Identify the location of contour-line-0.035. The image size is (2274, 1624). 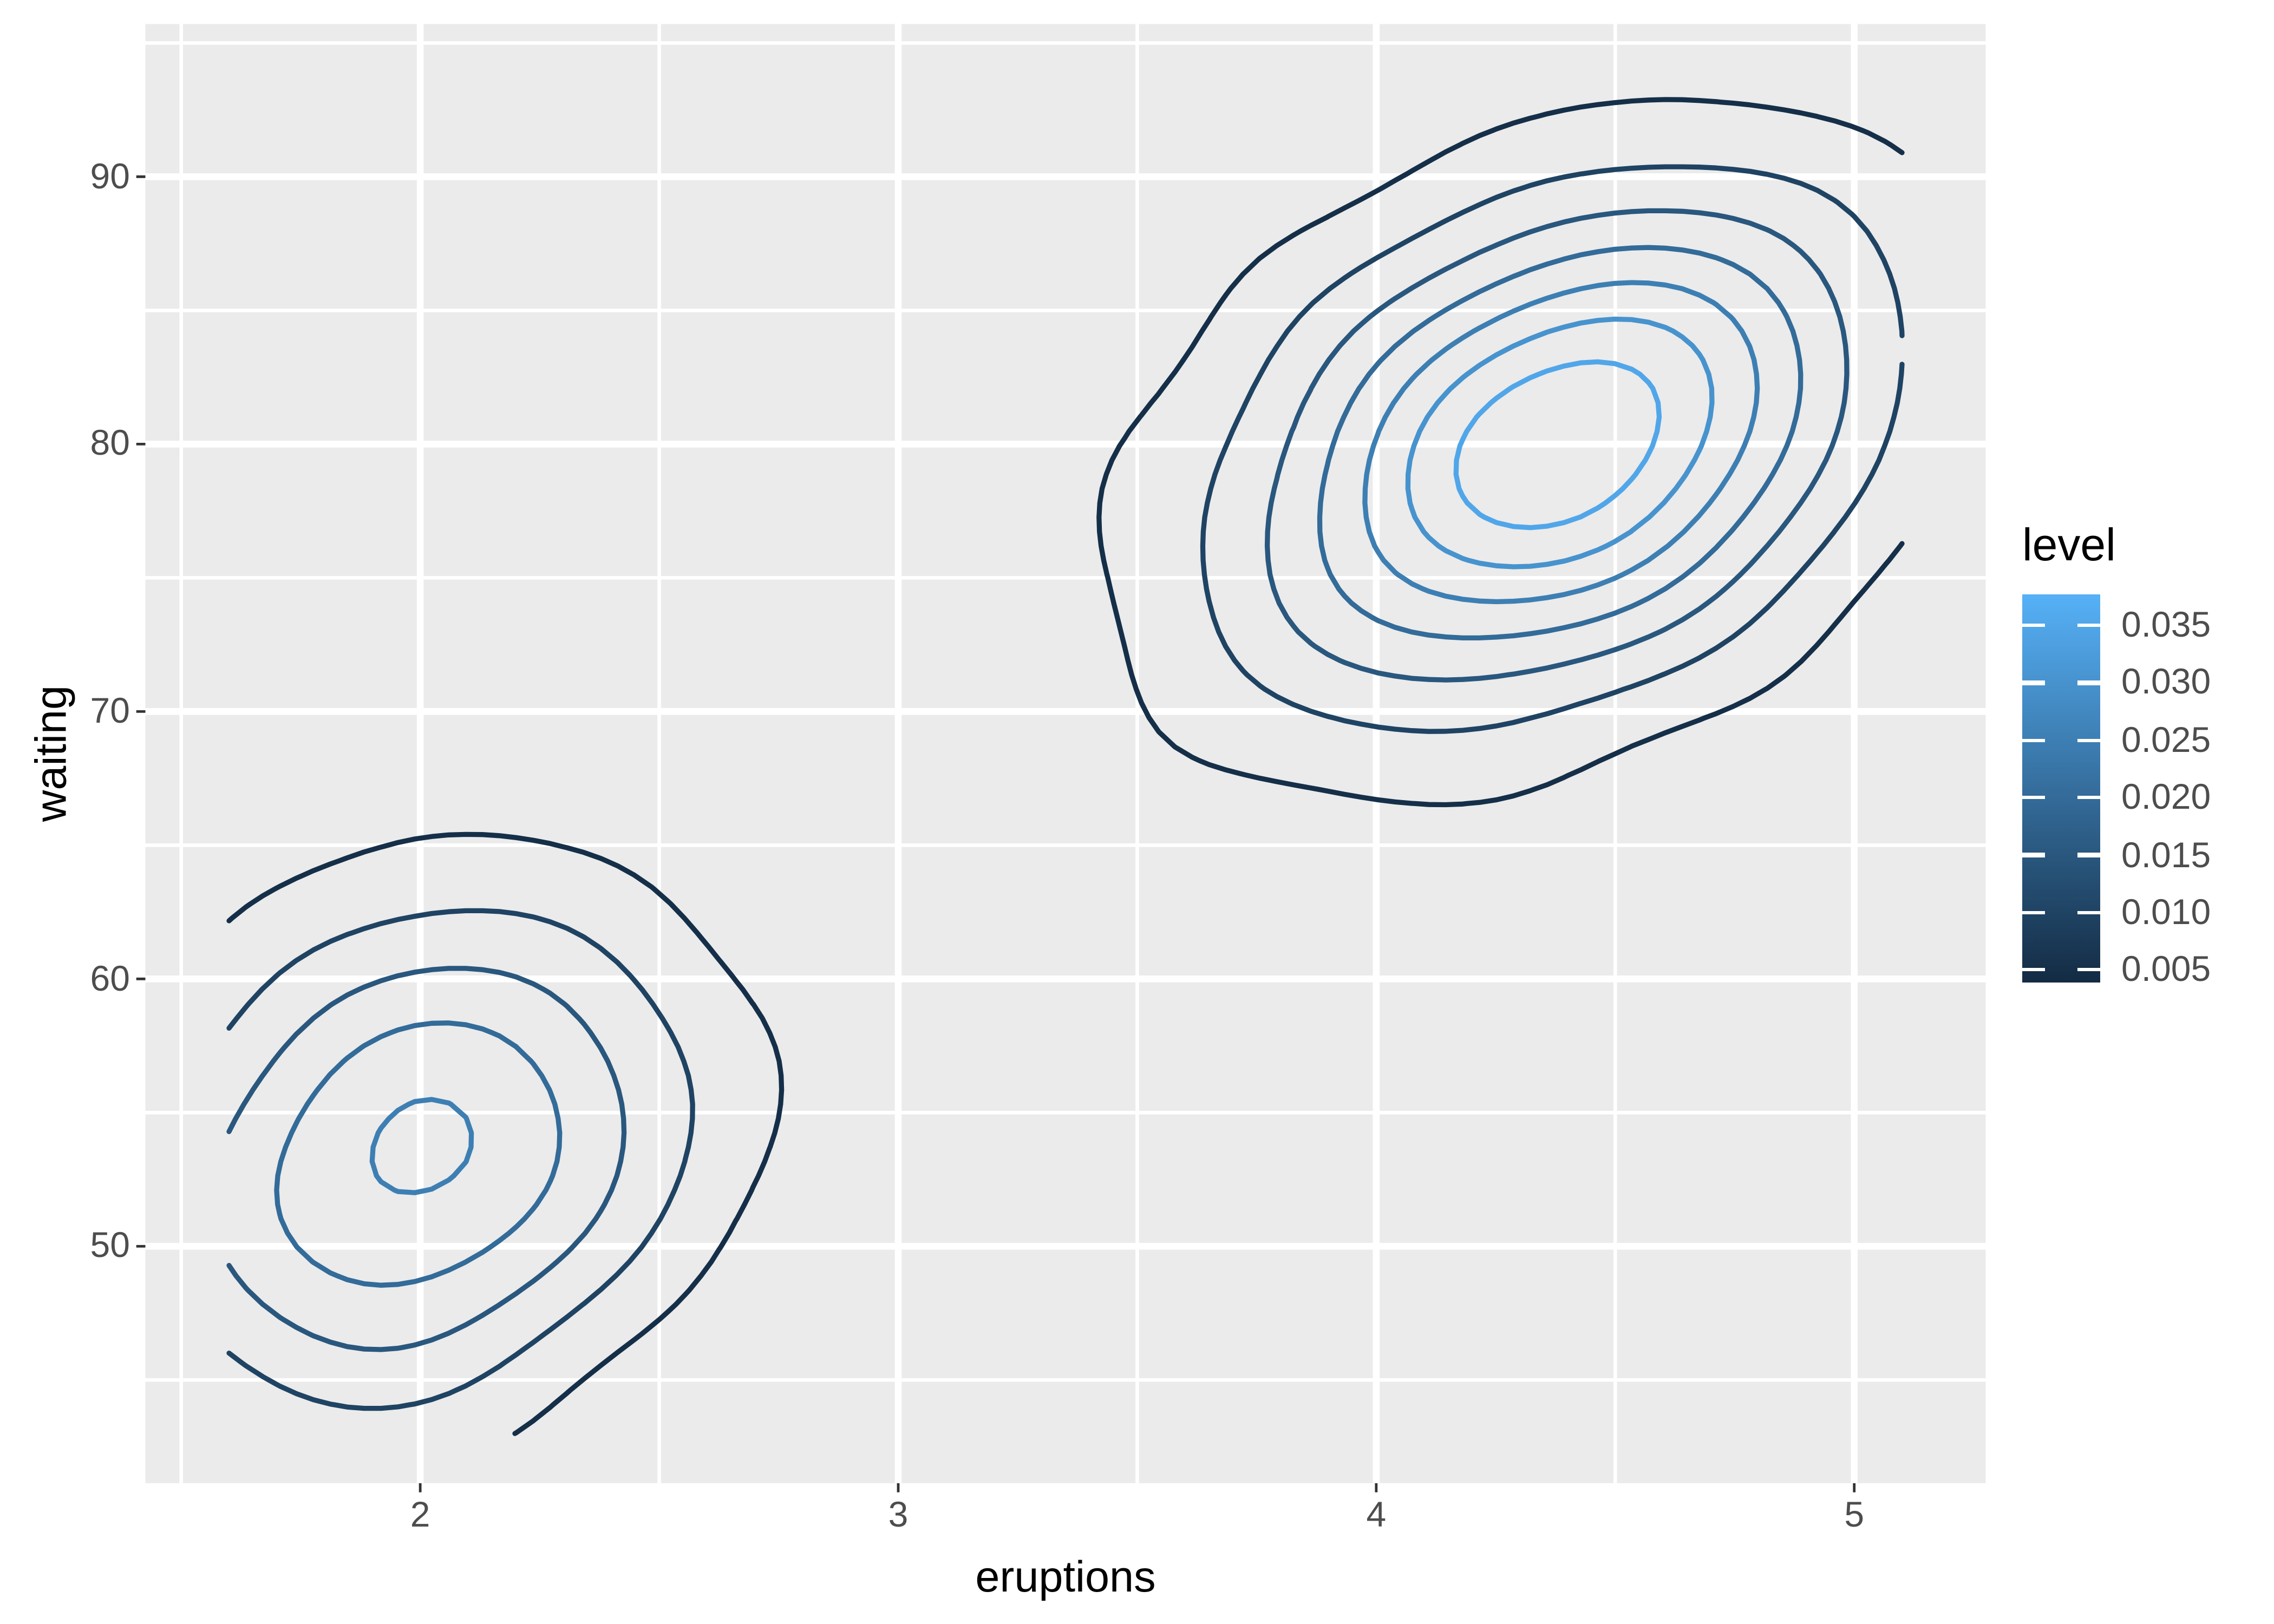
(1558, 445).